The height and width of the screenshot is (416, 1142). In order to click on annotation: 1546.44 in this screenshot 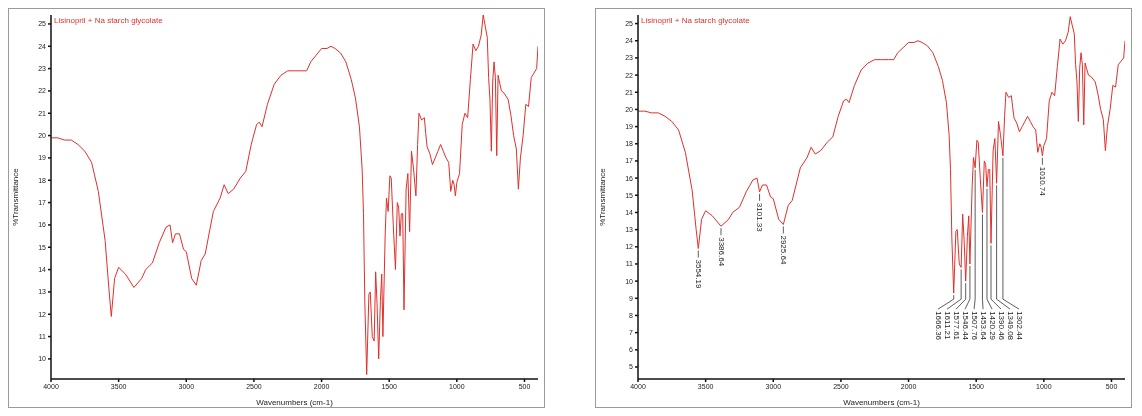, I will do `click(965, 326)`.